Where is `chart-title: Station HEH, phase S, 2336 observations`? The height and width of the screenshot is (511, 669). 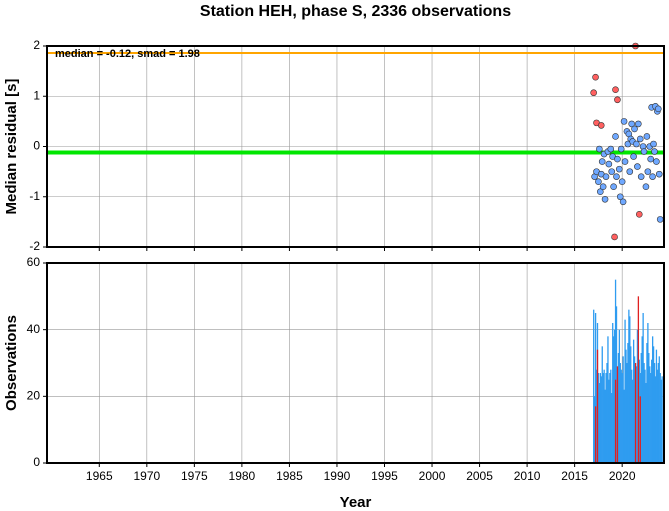
chart-title: Station HEH, phase S, 2336 observations is located at coordinates (355, 11).